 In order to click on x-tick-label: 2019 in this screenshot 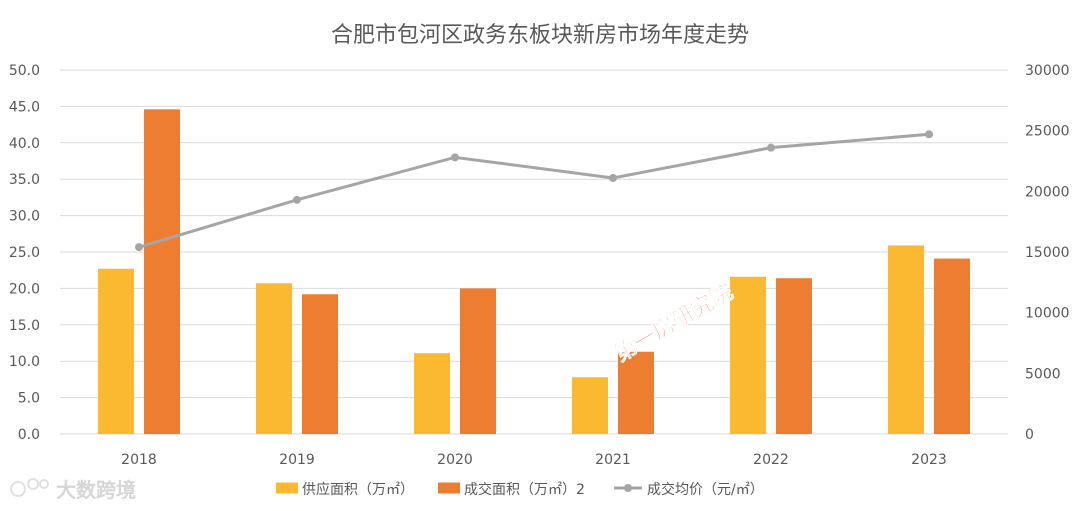, I will do `click(297, 460)`.